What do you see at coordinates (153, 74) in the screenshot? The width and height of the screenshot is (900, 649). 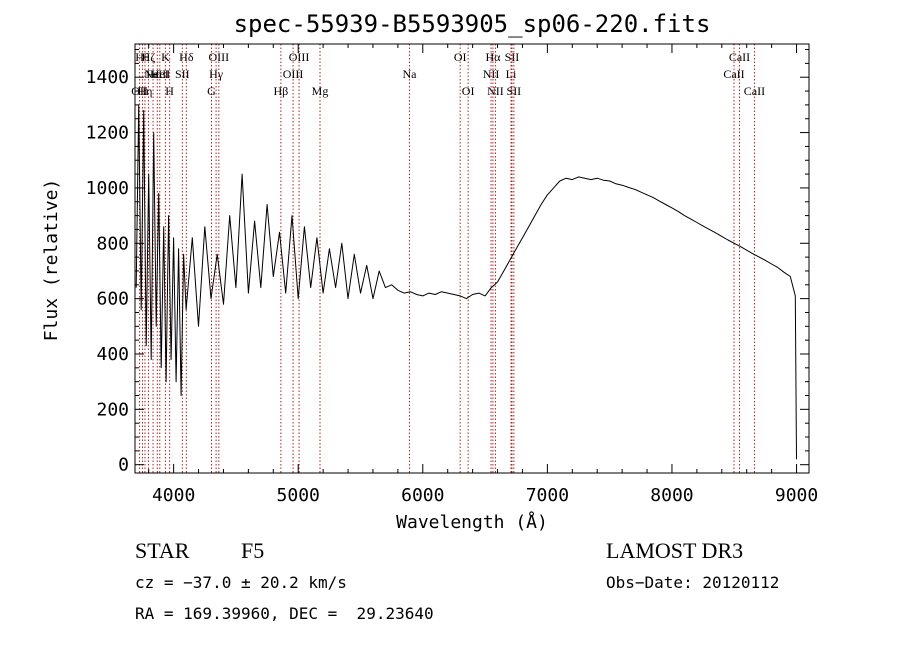 I see `line-label-4: Hε` at bounding box center [153, 74].